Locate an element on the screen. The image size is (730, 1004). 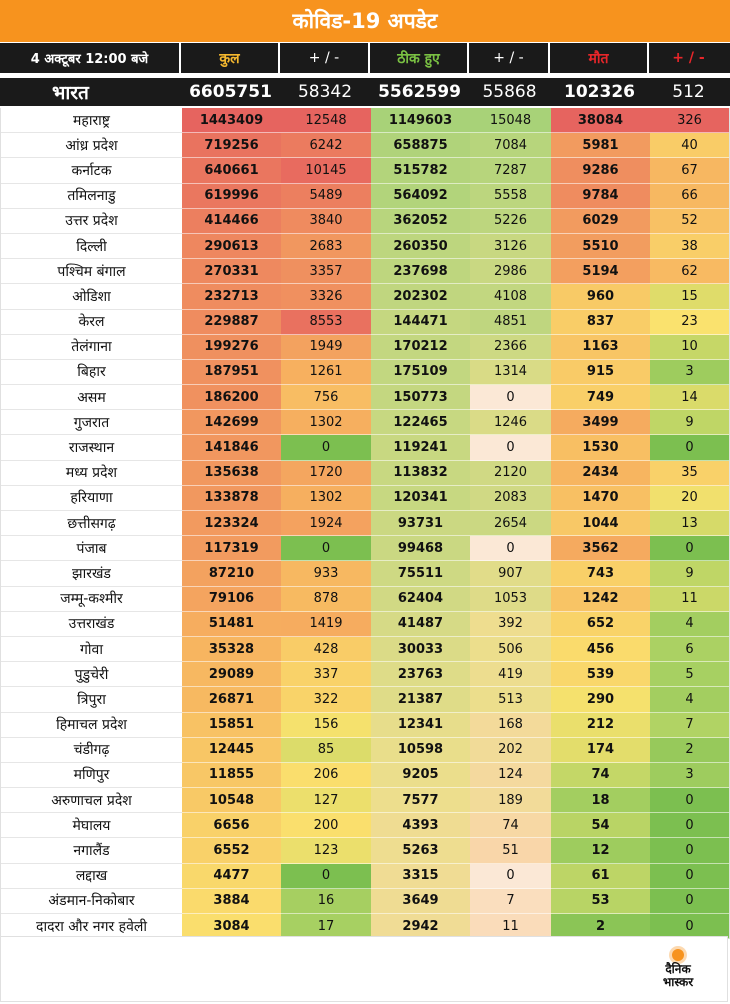
cell-state: केरल is located at coordinates (91, 322).